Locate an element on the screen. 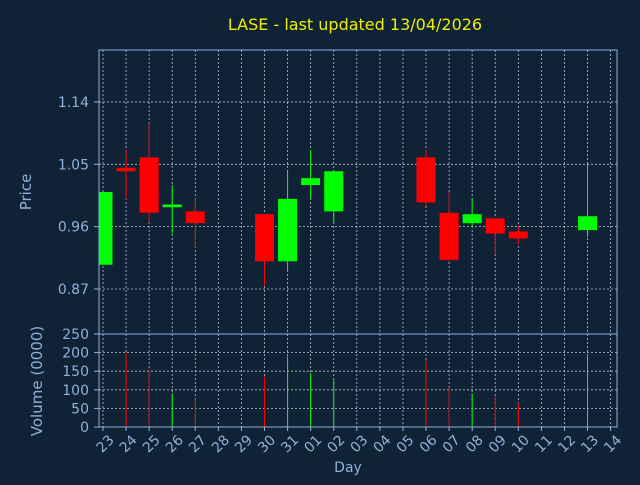 This screenshot has height=485, width=640. x-tick-label: 07 is located at coordinates (452, 444).